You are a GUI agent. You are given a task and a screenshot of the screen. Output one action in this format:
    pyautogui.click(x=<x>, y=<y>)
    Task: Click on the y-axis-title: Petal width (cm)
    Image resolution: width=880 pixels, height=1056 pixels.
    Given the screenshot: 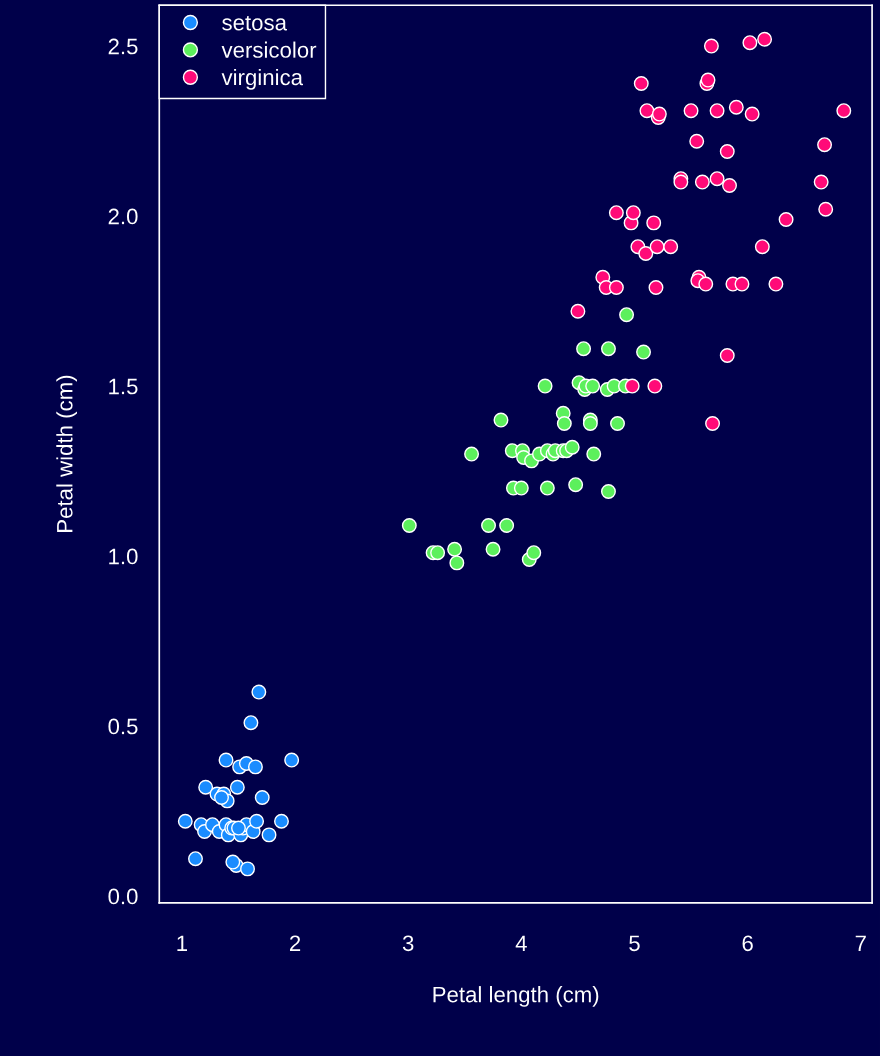 What is the action you would take?
    pyautogui.click(x=66, y=453)
    